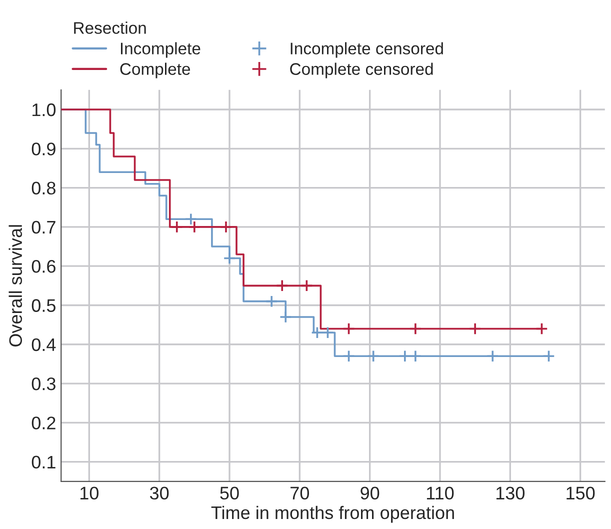  What do you see at coordinates (159, 493) in the screenshot?
I see `x-tick-label: 30` at bounding box center [159, 493].